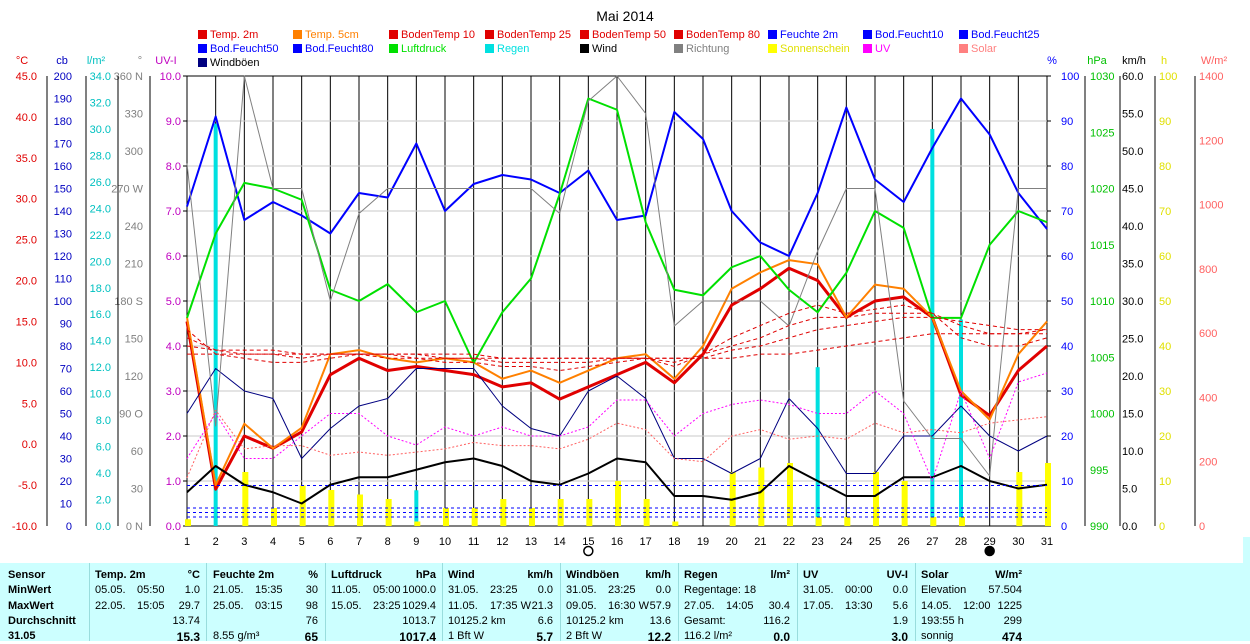 This screenshot has height=644, width=1250. Describe the element at coordinates (1005, 35) in the screenshot. I see `legend-item: Bod.Feucht25` at that location.